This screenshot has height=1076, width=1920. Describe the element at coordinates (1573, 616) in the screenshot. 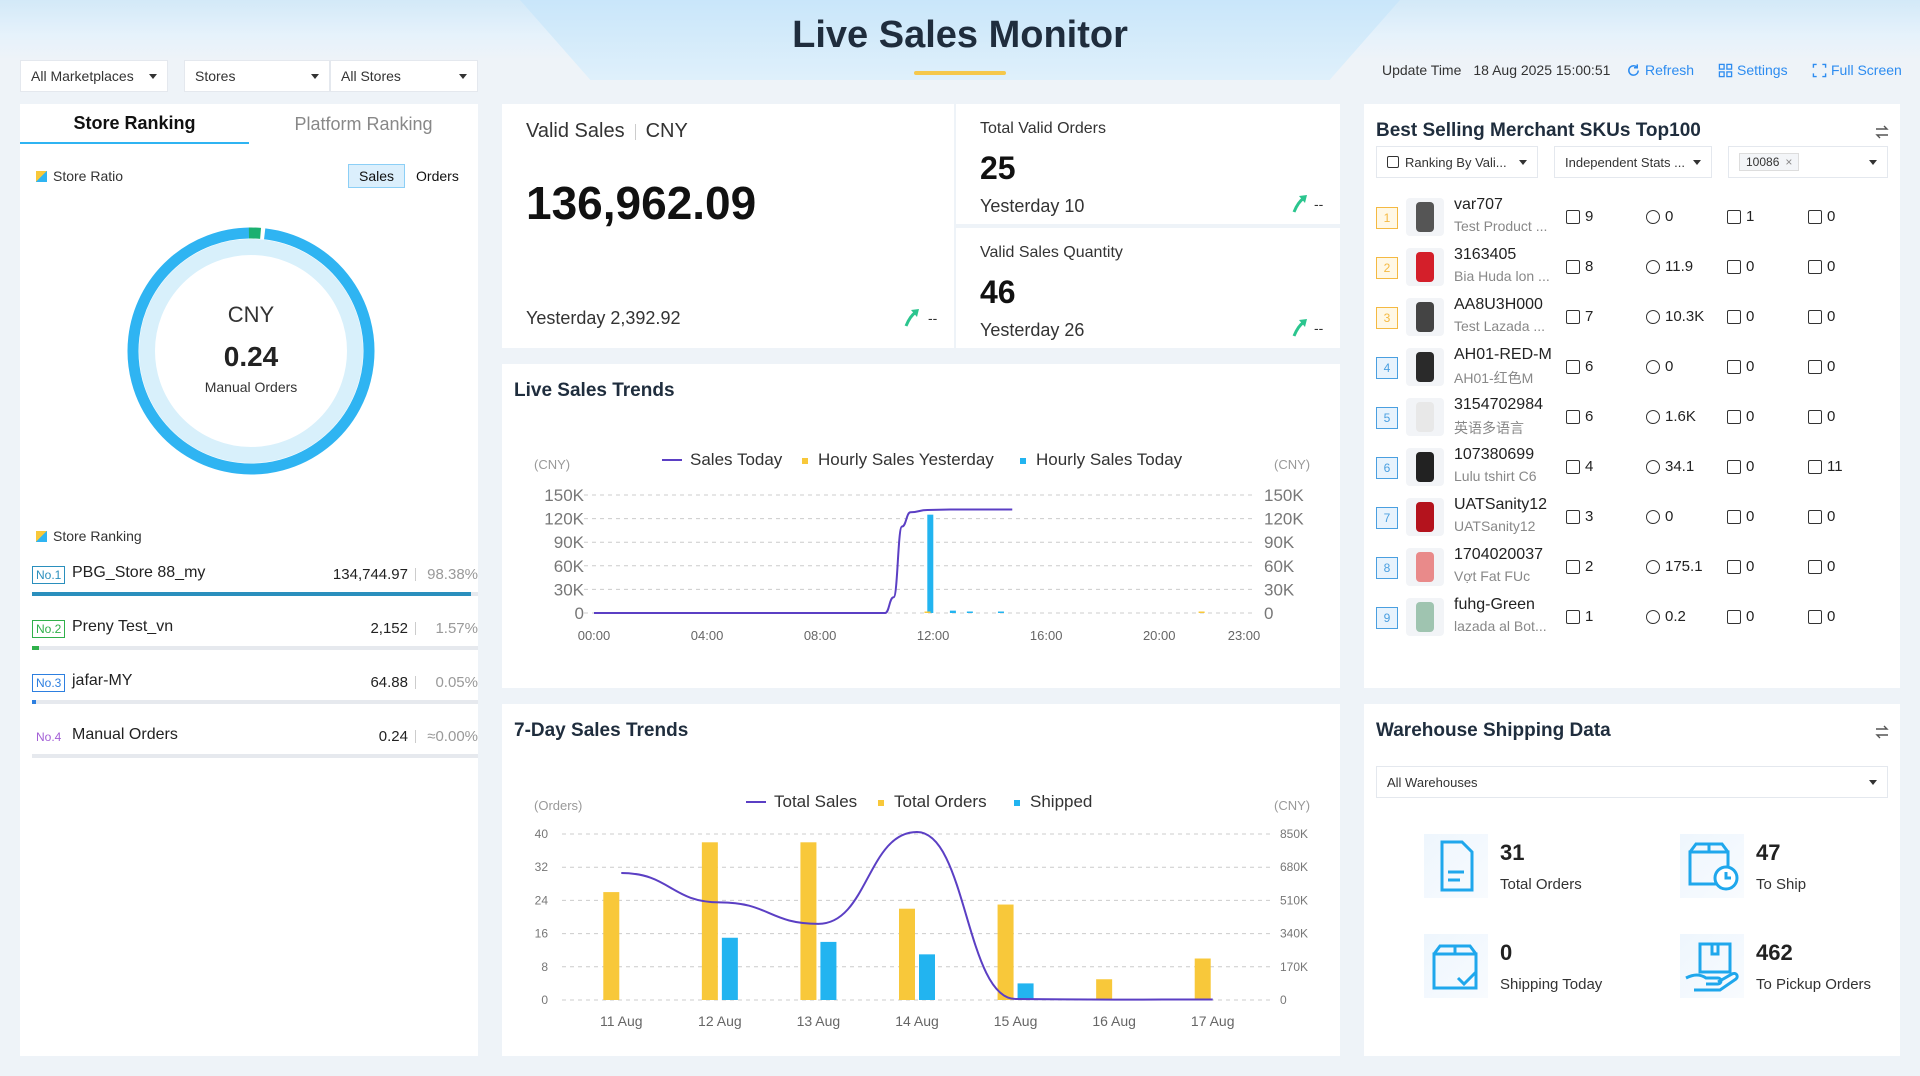

I see `order-icon` at that location.